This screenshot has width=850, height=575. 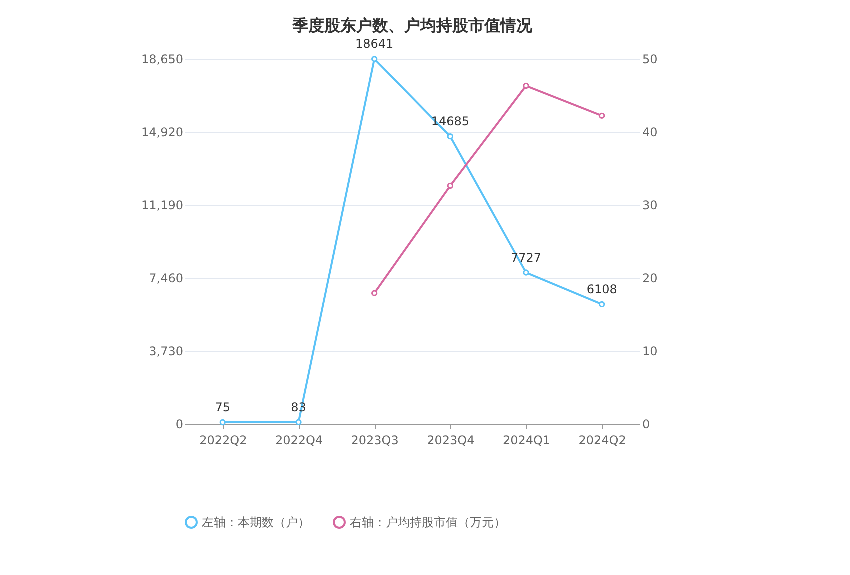 I want to click on chart-title: 季度股东户数、户均持股市值情况, so click(x=413, y=26).